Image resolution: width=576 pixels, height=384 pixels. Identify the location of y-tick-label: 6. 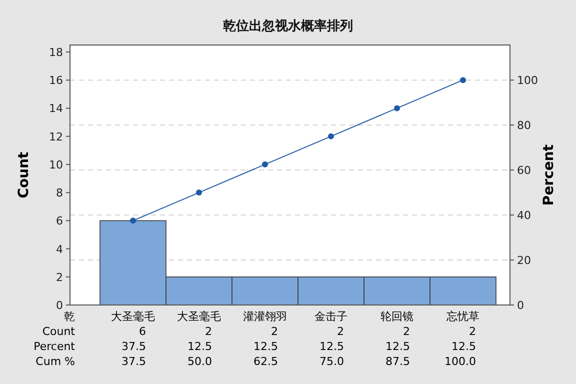
(59, 221).